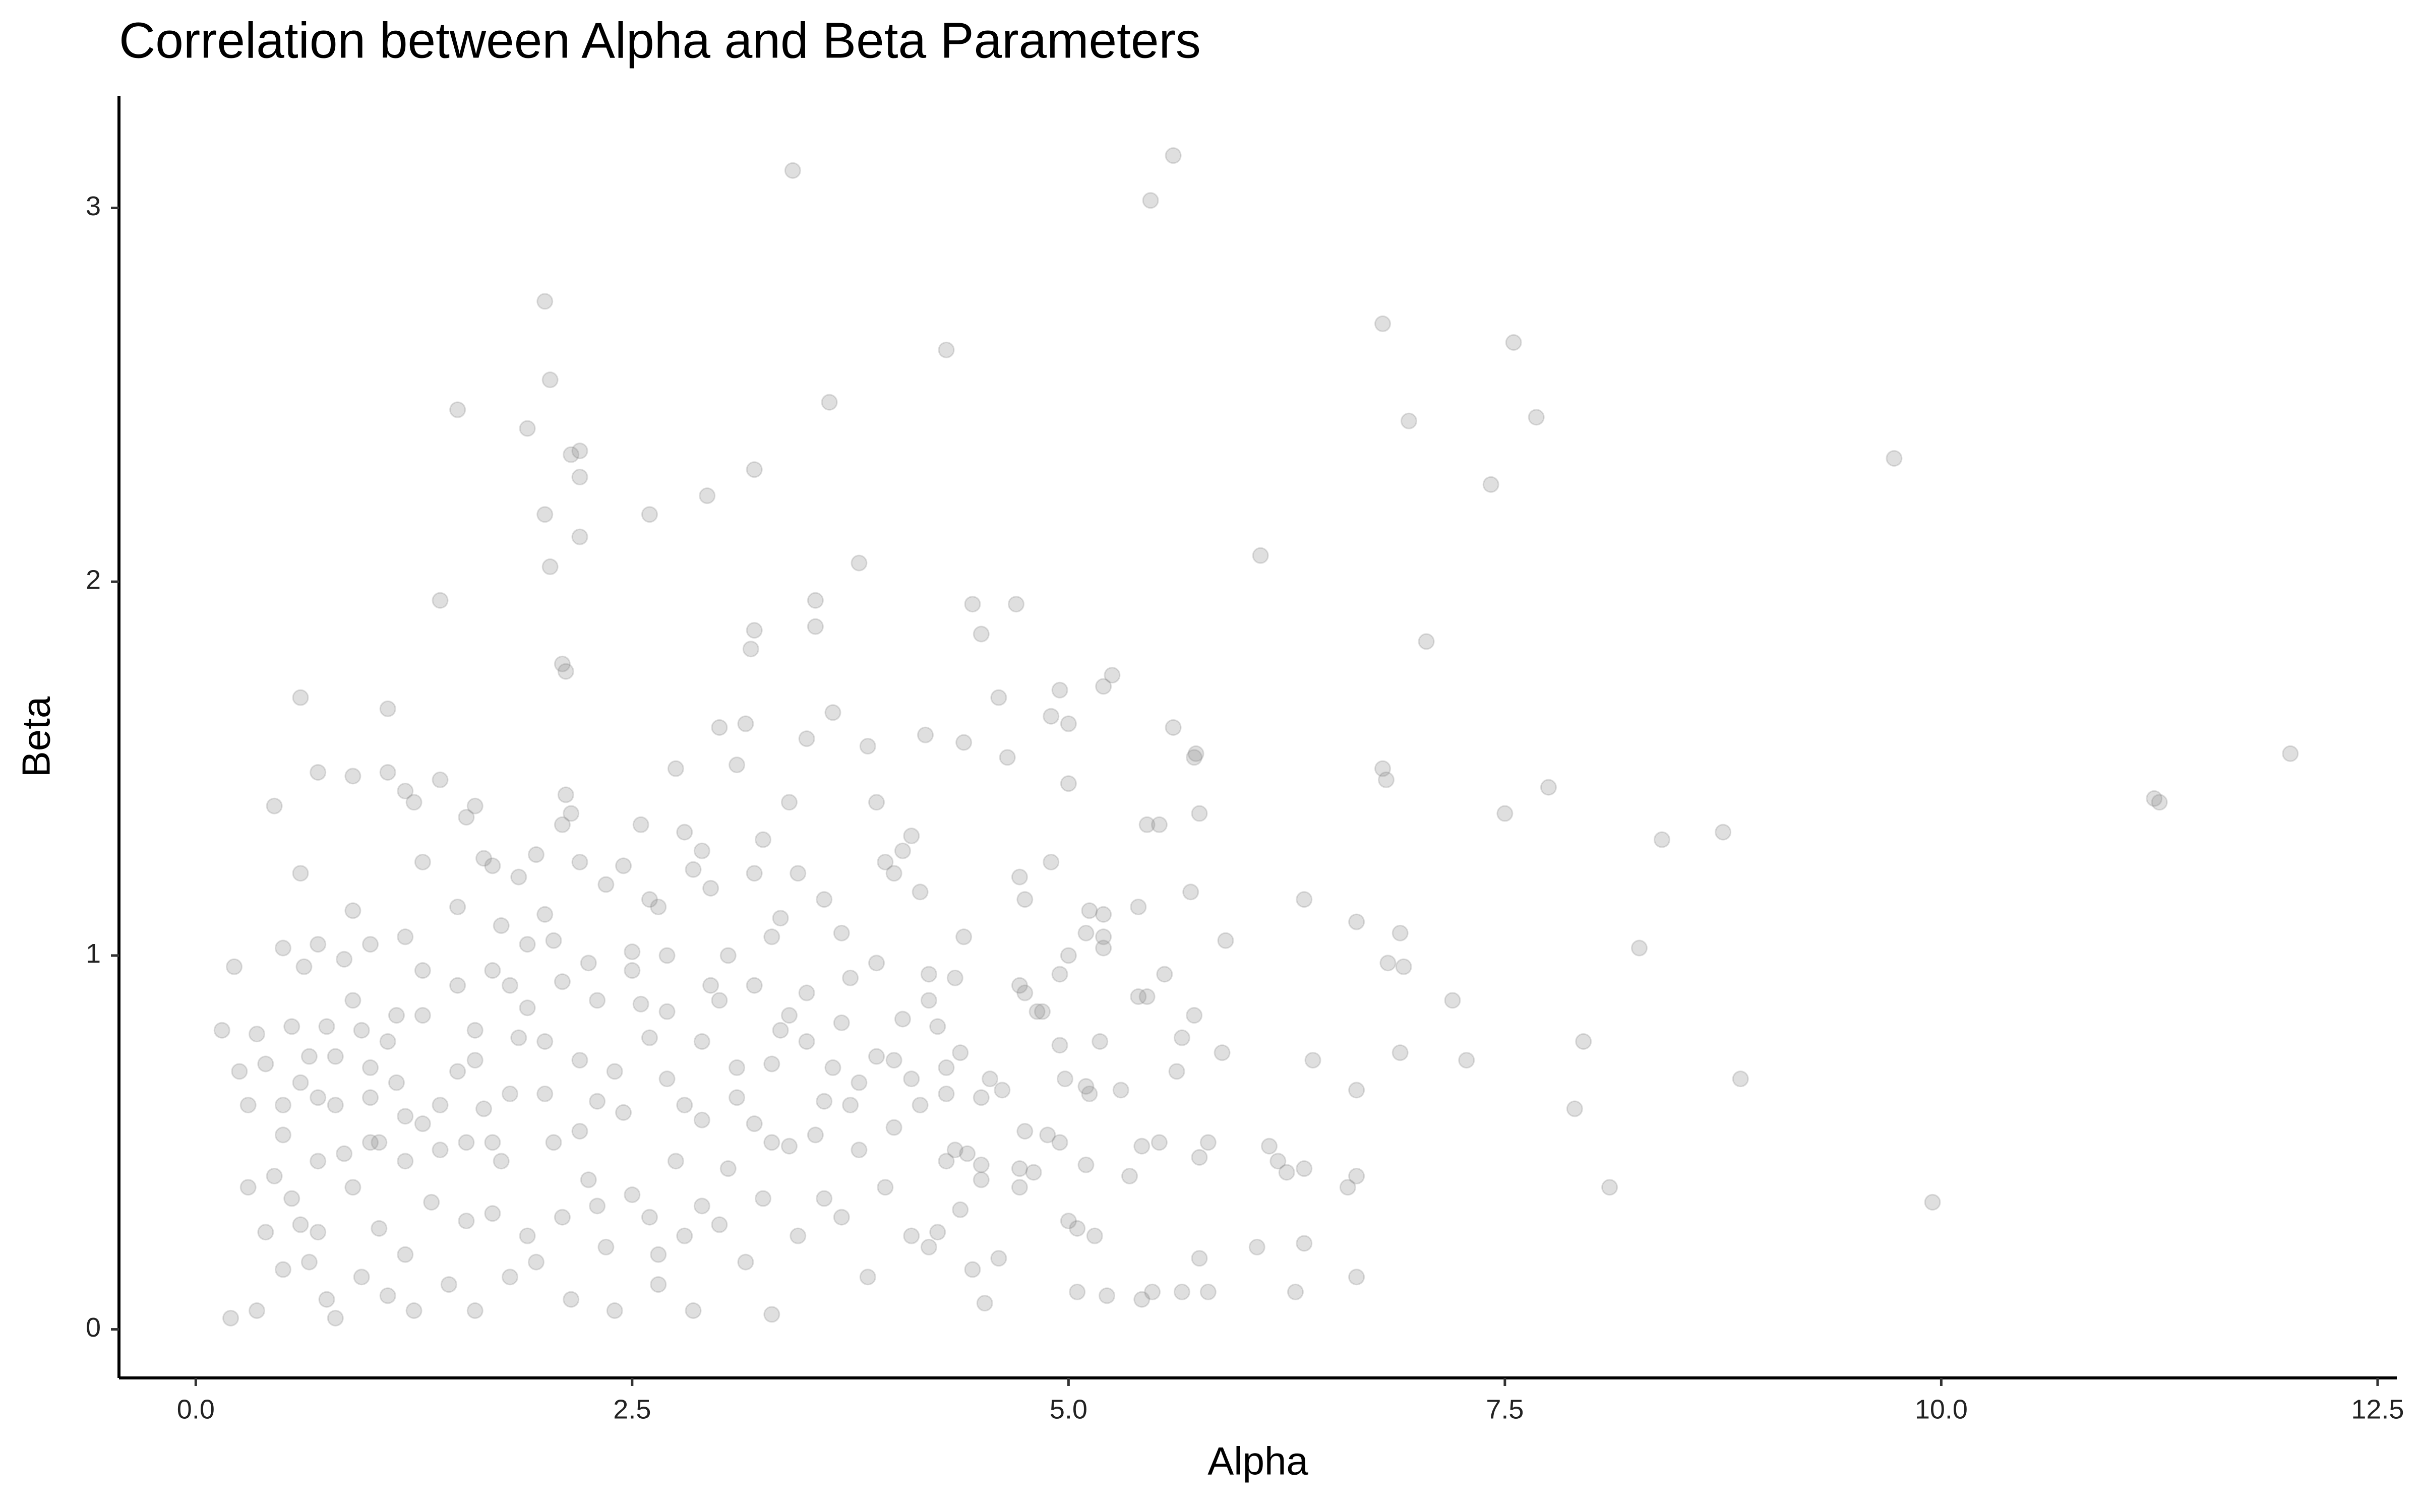 This screenshot has width=2420, height=1512. Describe the element at coordinates (93, 206) in the screenshot. I see `y-tick-label: 3` at that location.